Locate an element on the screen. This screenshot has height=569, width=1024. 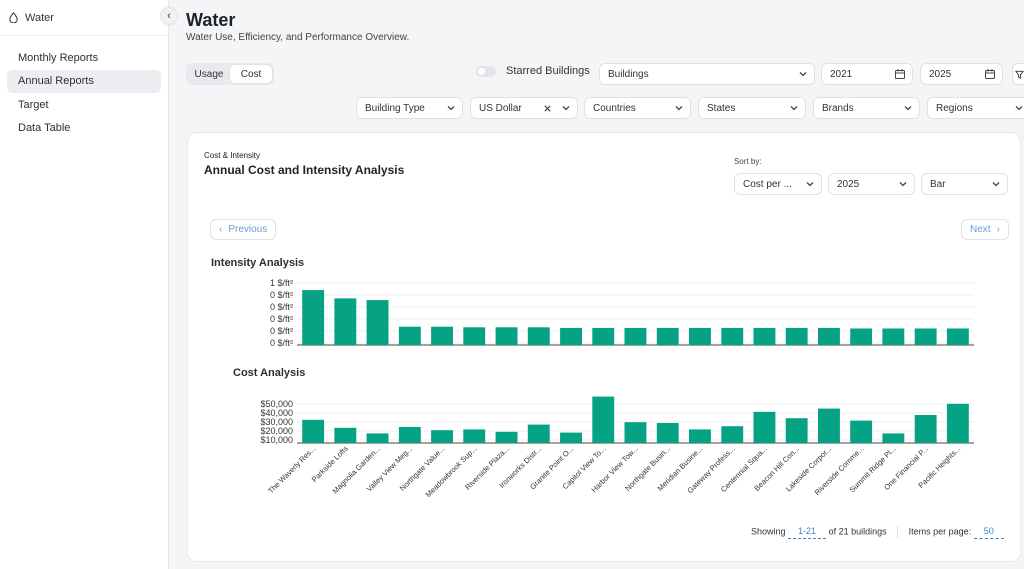
building-type-value: Building Type is located at coordinates (395, 108).